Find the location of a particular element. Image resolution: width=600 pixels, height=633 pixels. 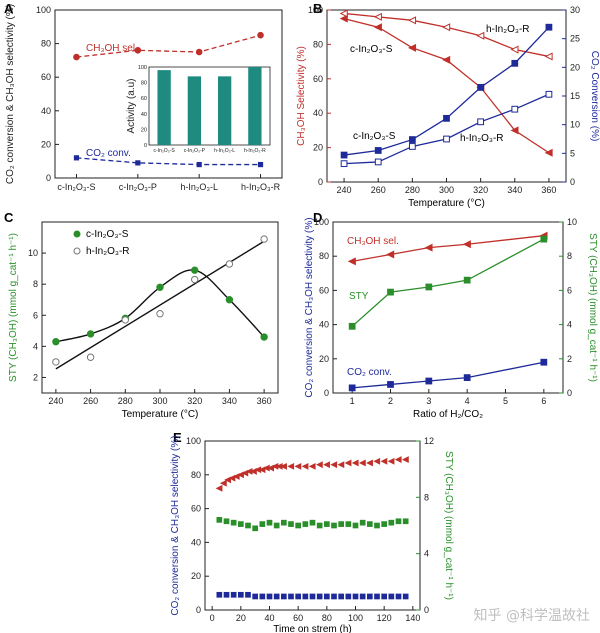

inset-ylabel: Activity (a.u) is located at coordinates (131, 105).